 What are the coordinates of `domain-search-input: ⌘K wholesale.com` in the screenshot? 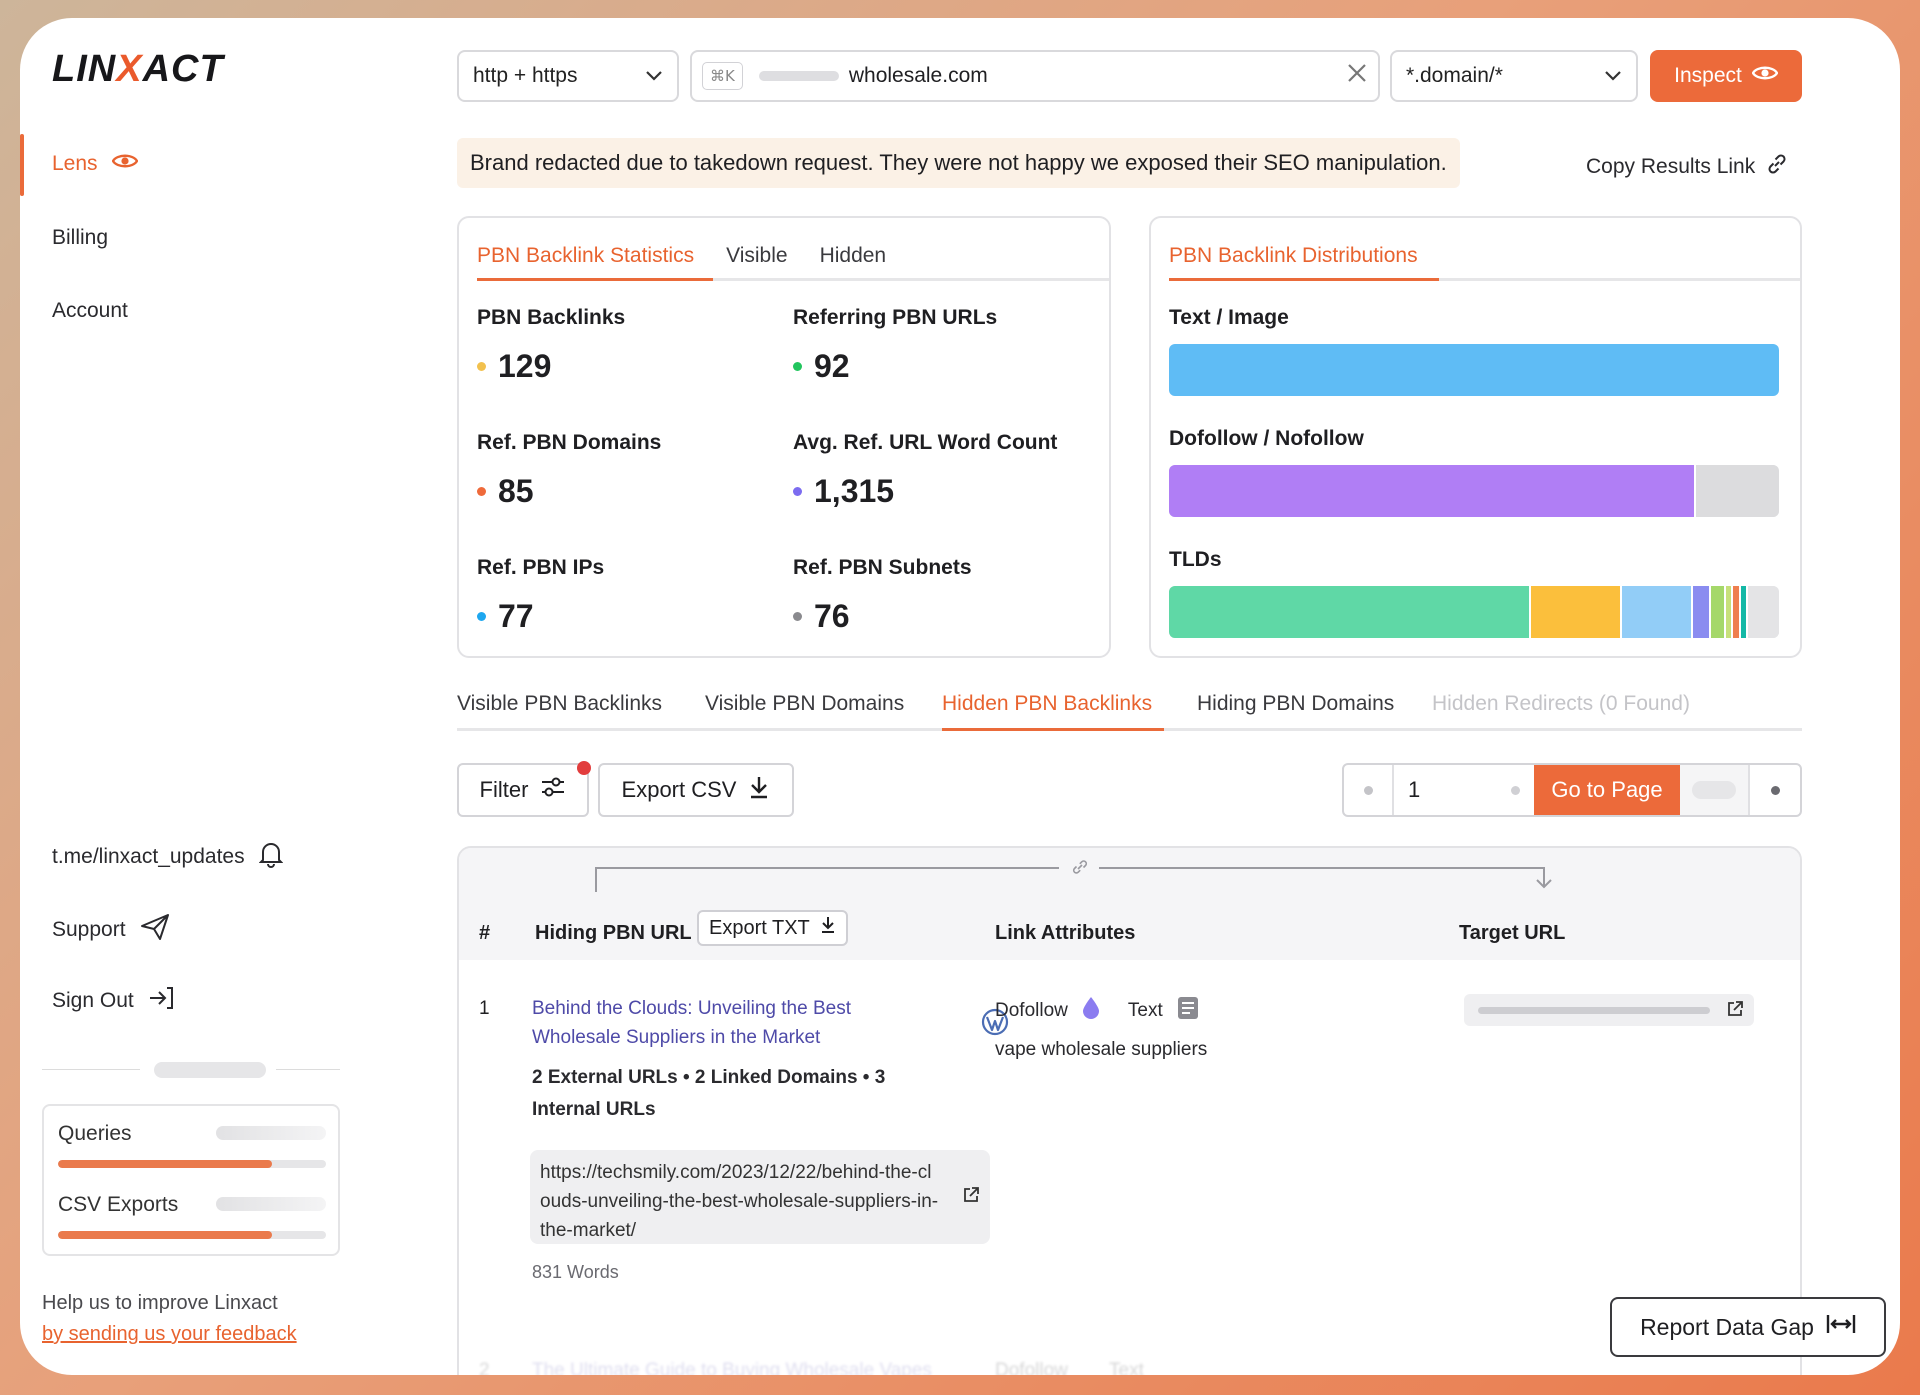 It's located at (1035, 76).